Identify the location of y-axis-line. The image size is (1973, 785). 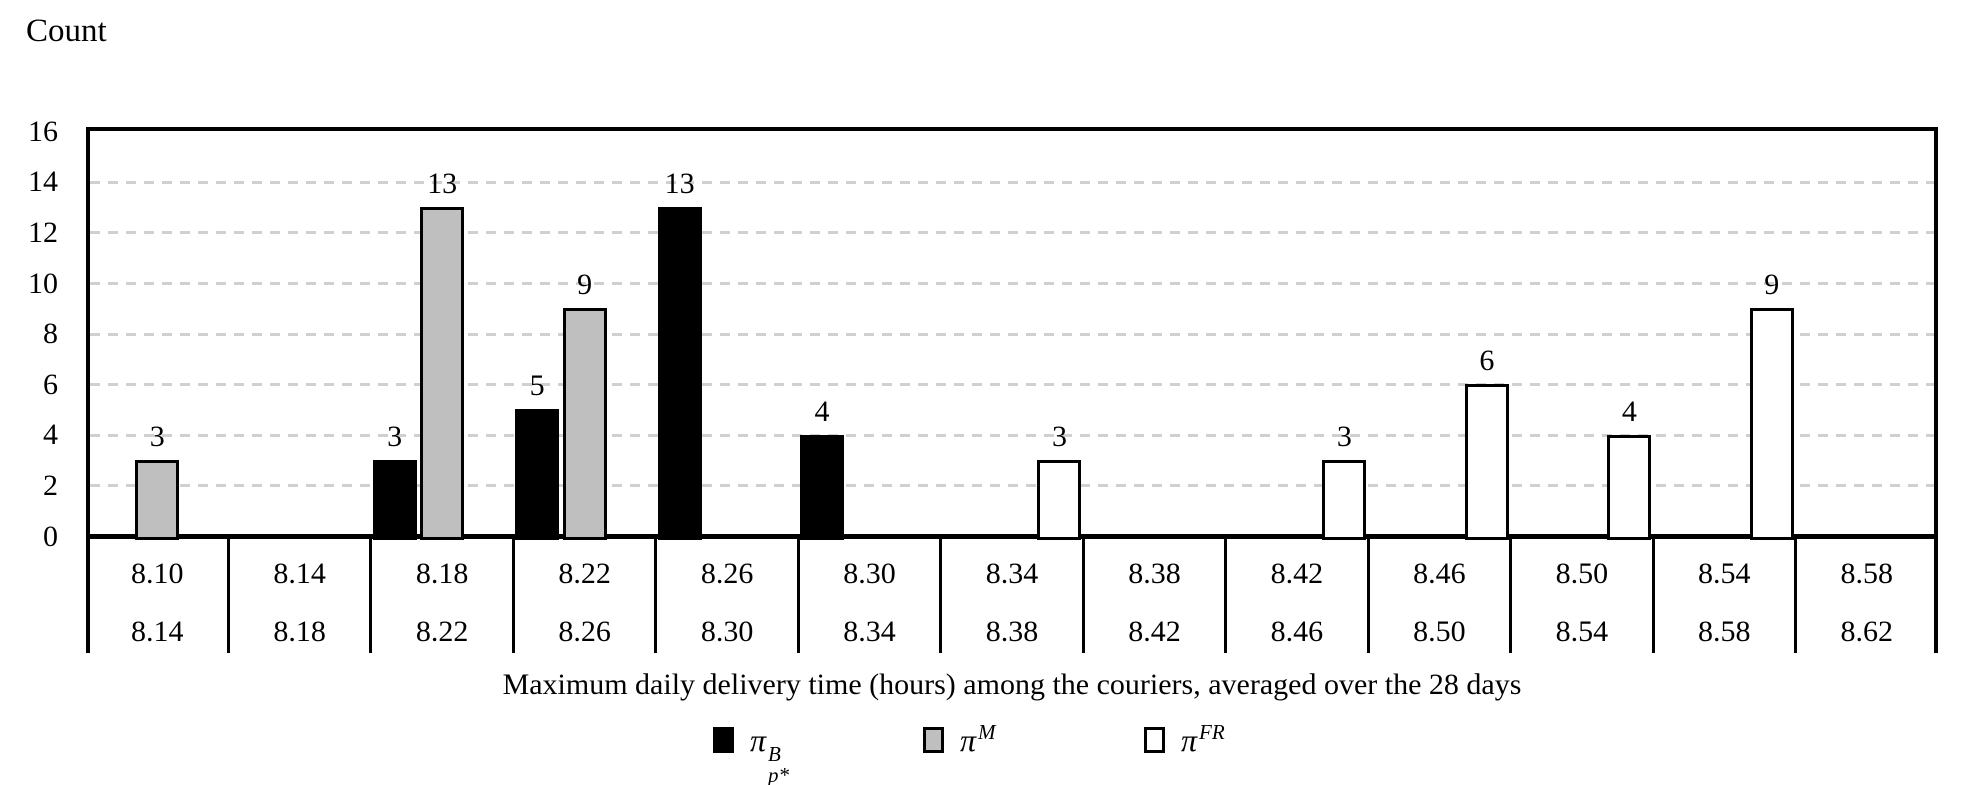
(88, 390).